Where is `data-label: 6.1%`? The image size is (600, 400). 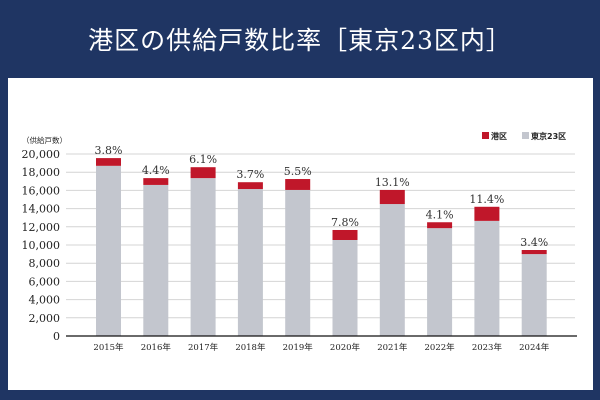
data-label: 6.1% is located at coordinates (203, 159).